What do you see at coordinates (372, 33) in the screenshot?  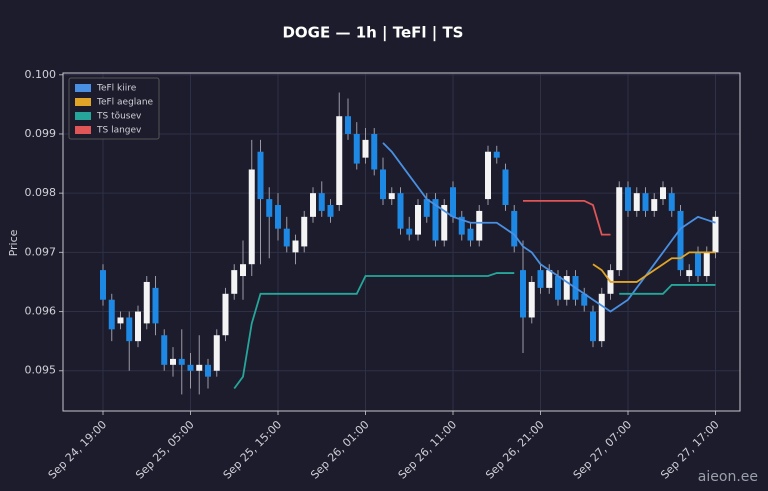 I see `chart-title: DOGE — 1h | TeFl | TS` at bounding box center [372, 33].